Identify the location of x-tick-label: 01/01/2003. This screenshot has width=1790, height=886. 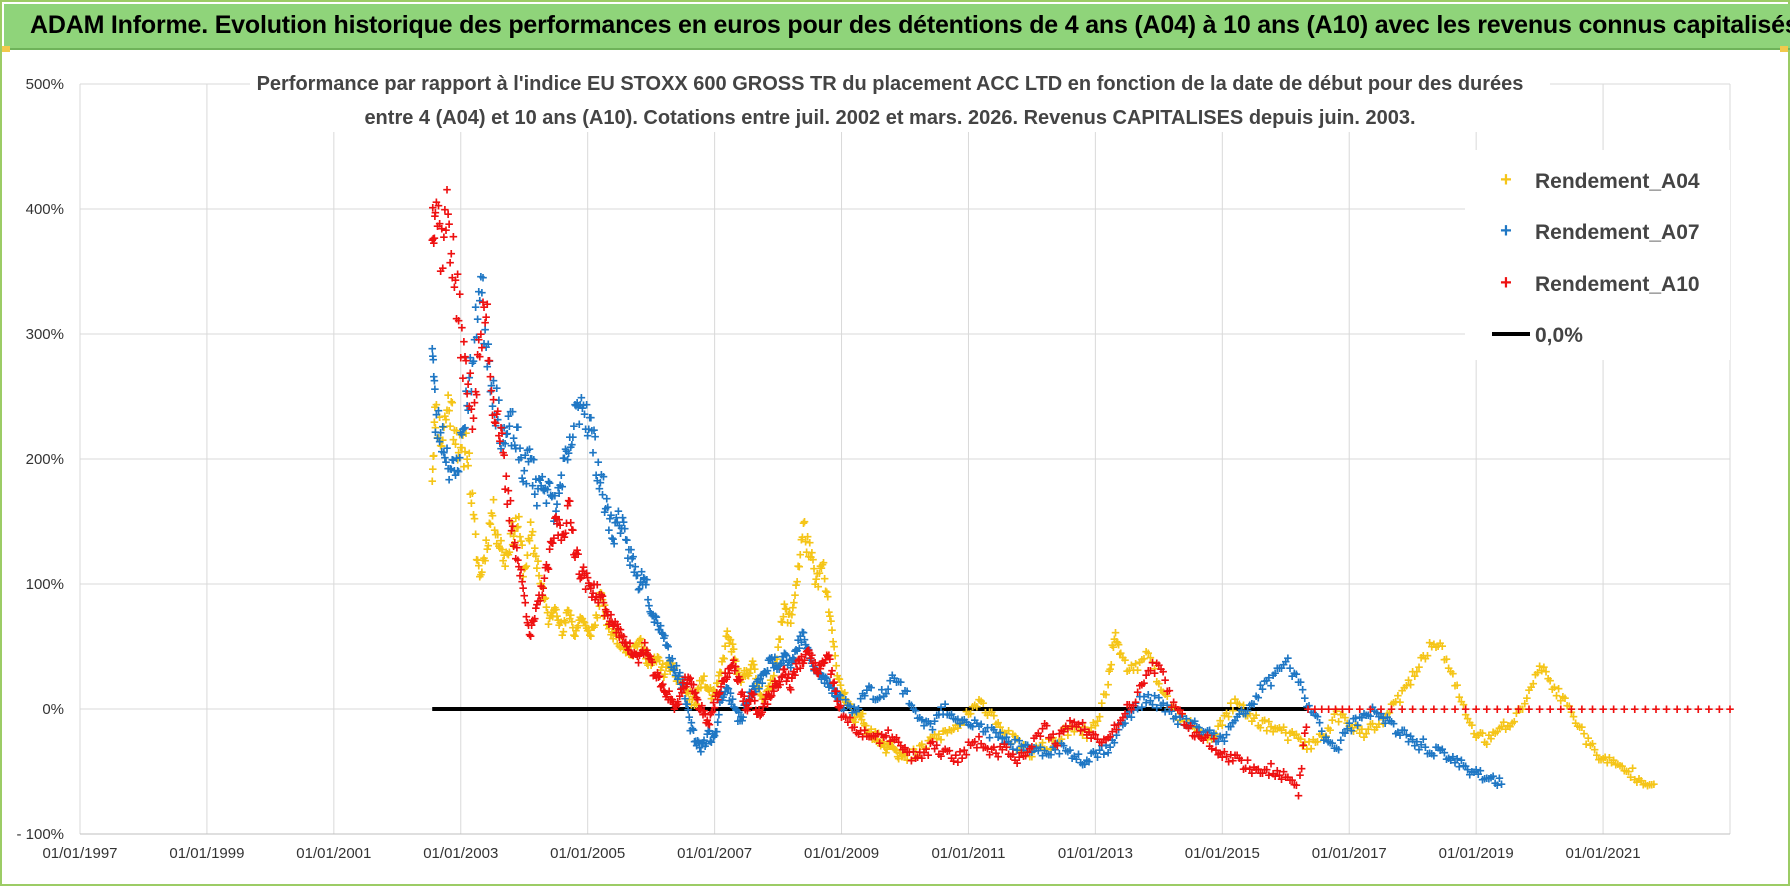
(460, 853).